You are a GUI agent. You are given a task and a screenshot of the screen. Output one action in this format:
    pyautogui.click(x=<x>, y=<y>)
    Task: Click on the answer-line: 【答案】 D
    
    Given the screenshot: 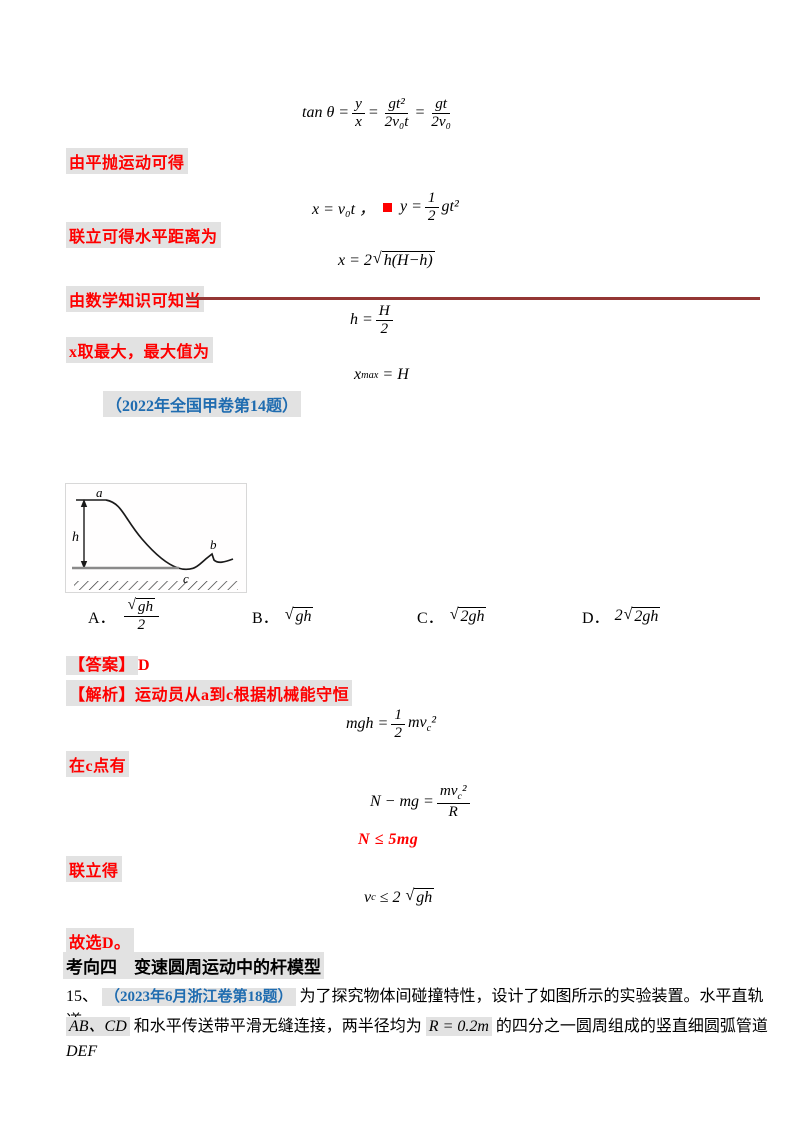 What is the action you would take?
    pyautogui.click(x=108, y=663)
    